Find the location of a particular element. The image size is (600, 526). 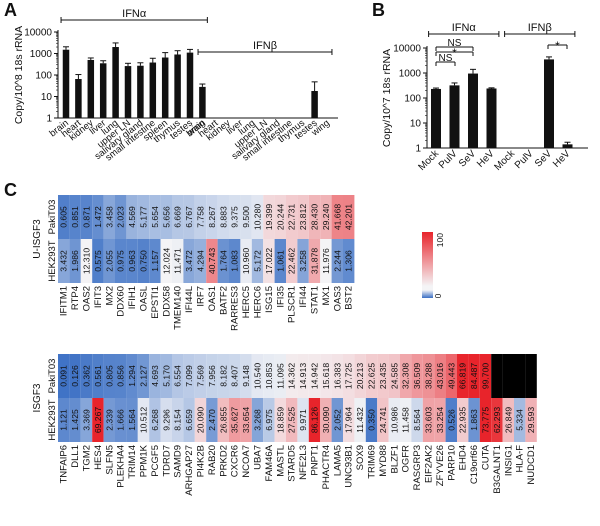

chart-b-category-label: PulV is located at coordinates (448, 159).